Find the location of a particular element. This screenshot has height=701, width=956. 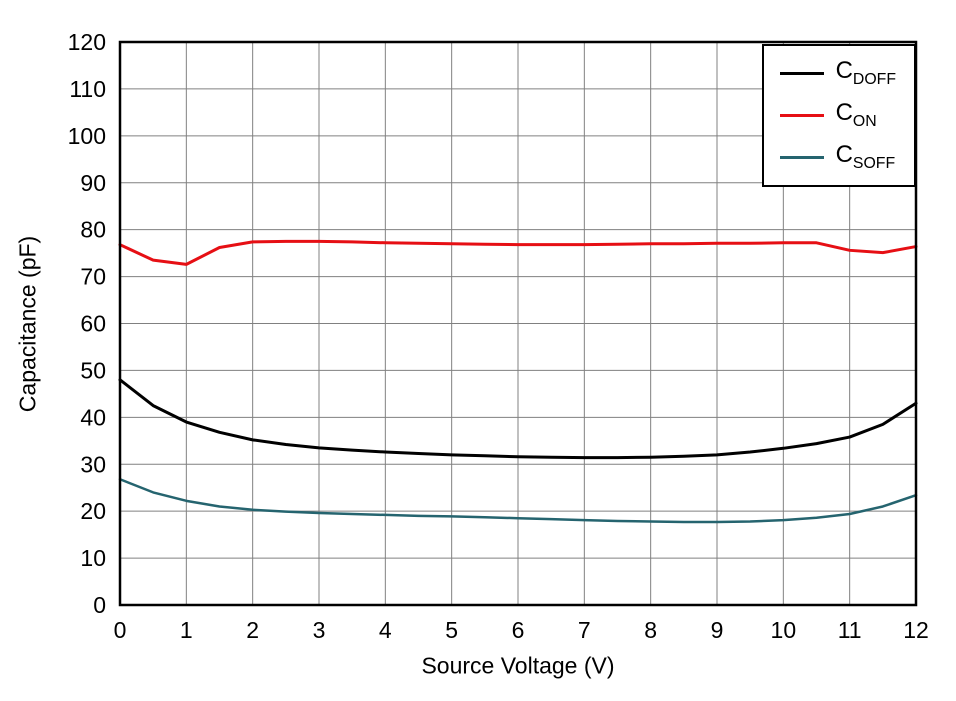

legend: CDOFF CON CSOFF is located at coordinates (838, 115).